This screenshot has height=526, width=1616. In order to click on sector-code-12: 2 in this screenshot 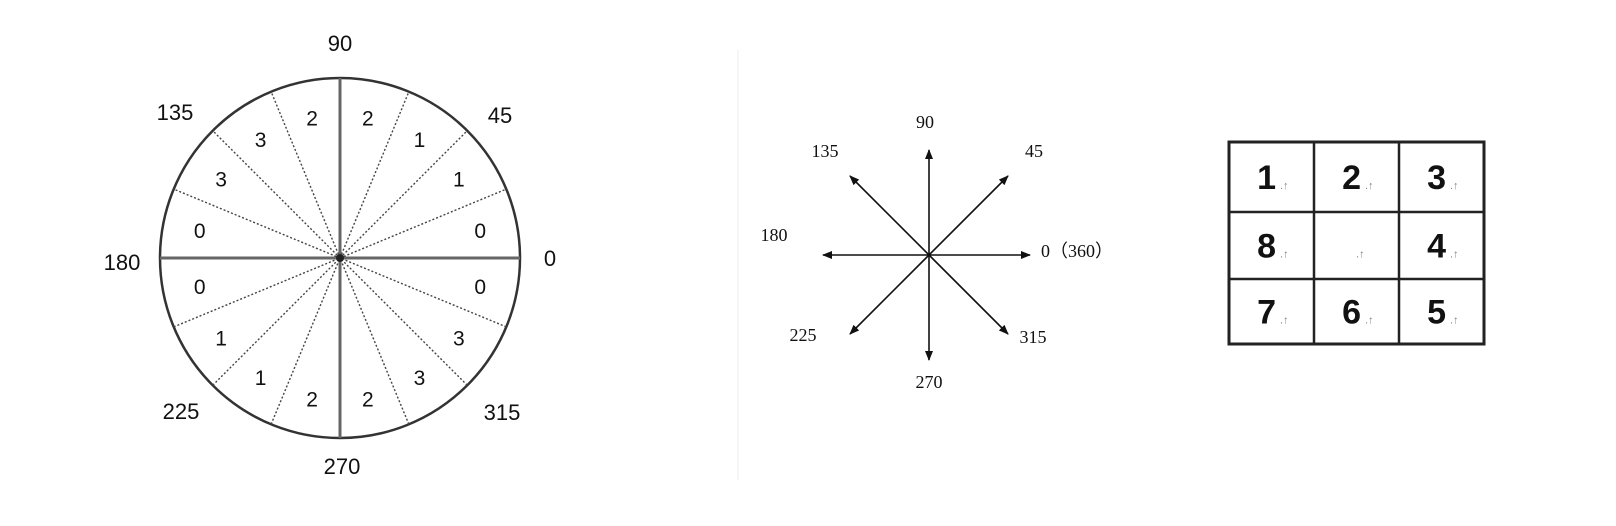, I will do `click(368, 399)`.